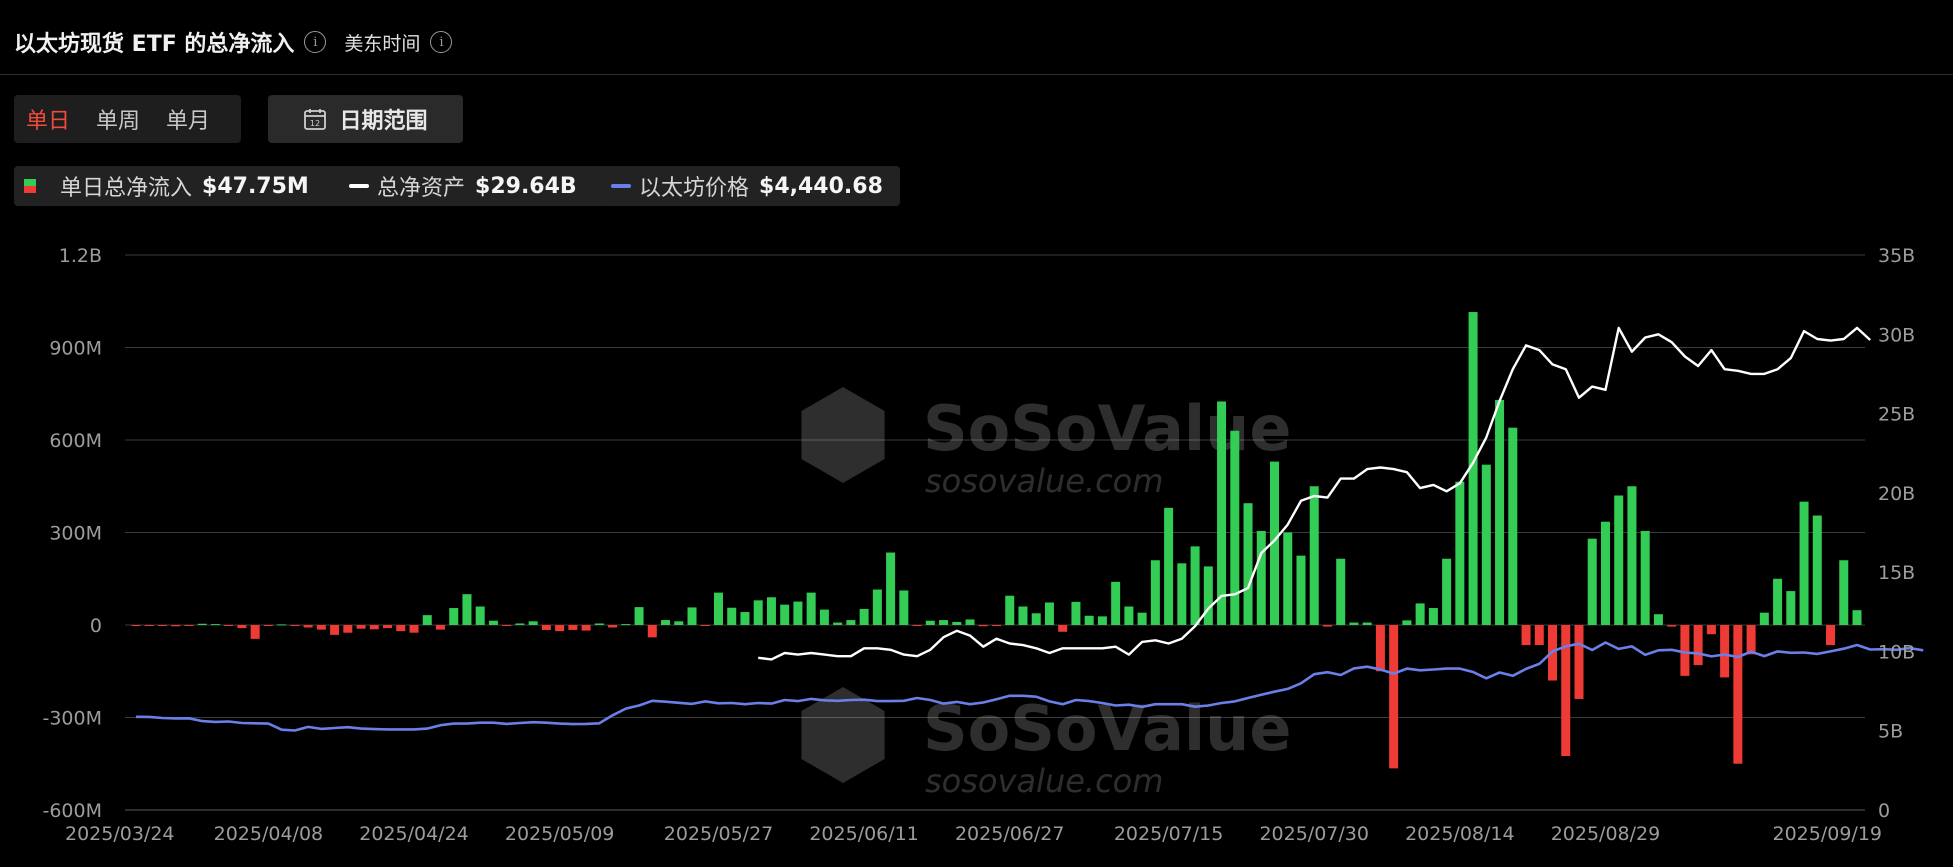 Image resolution: width=1953 pixels, height=867 pixels. Describe the element at coordinates (180, 186) in the screenshot. I see `legend-flow: 单日总净流入 $47.75M` at that location.